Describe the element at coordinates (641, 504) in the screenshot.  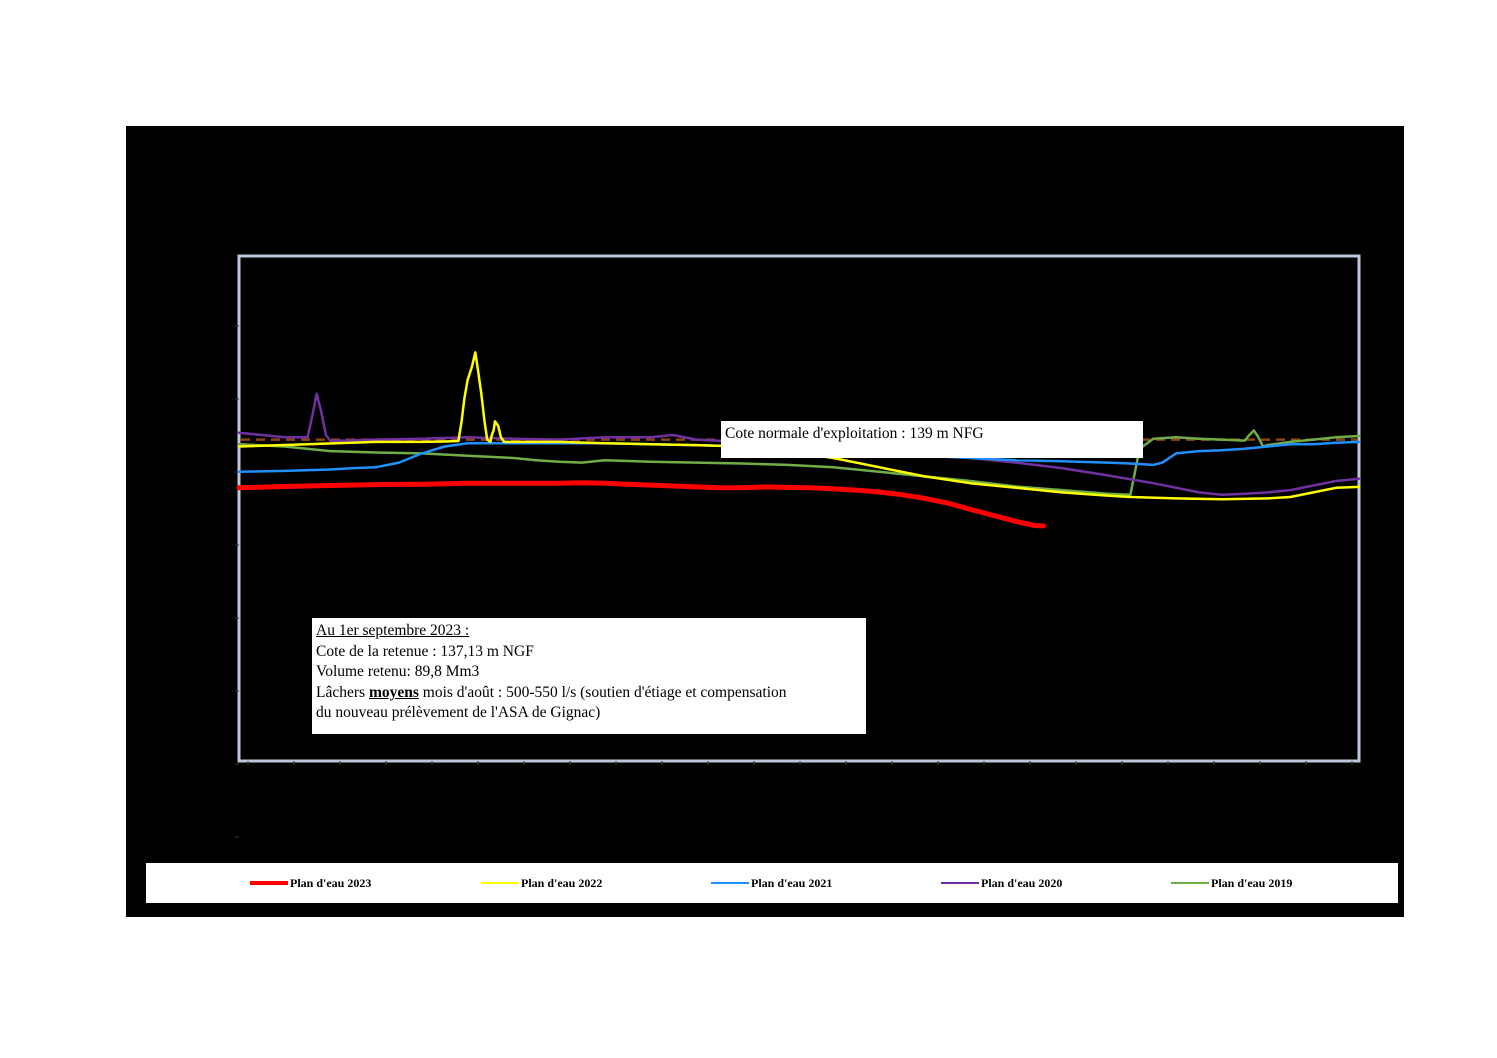
I see `series-line-2023` at that location.